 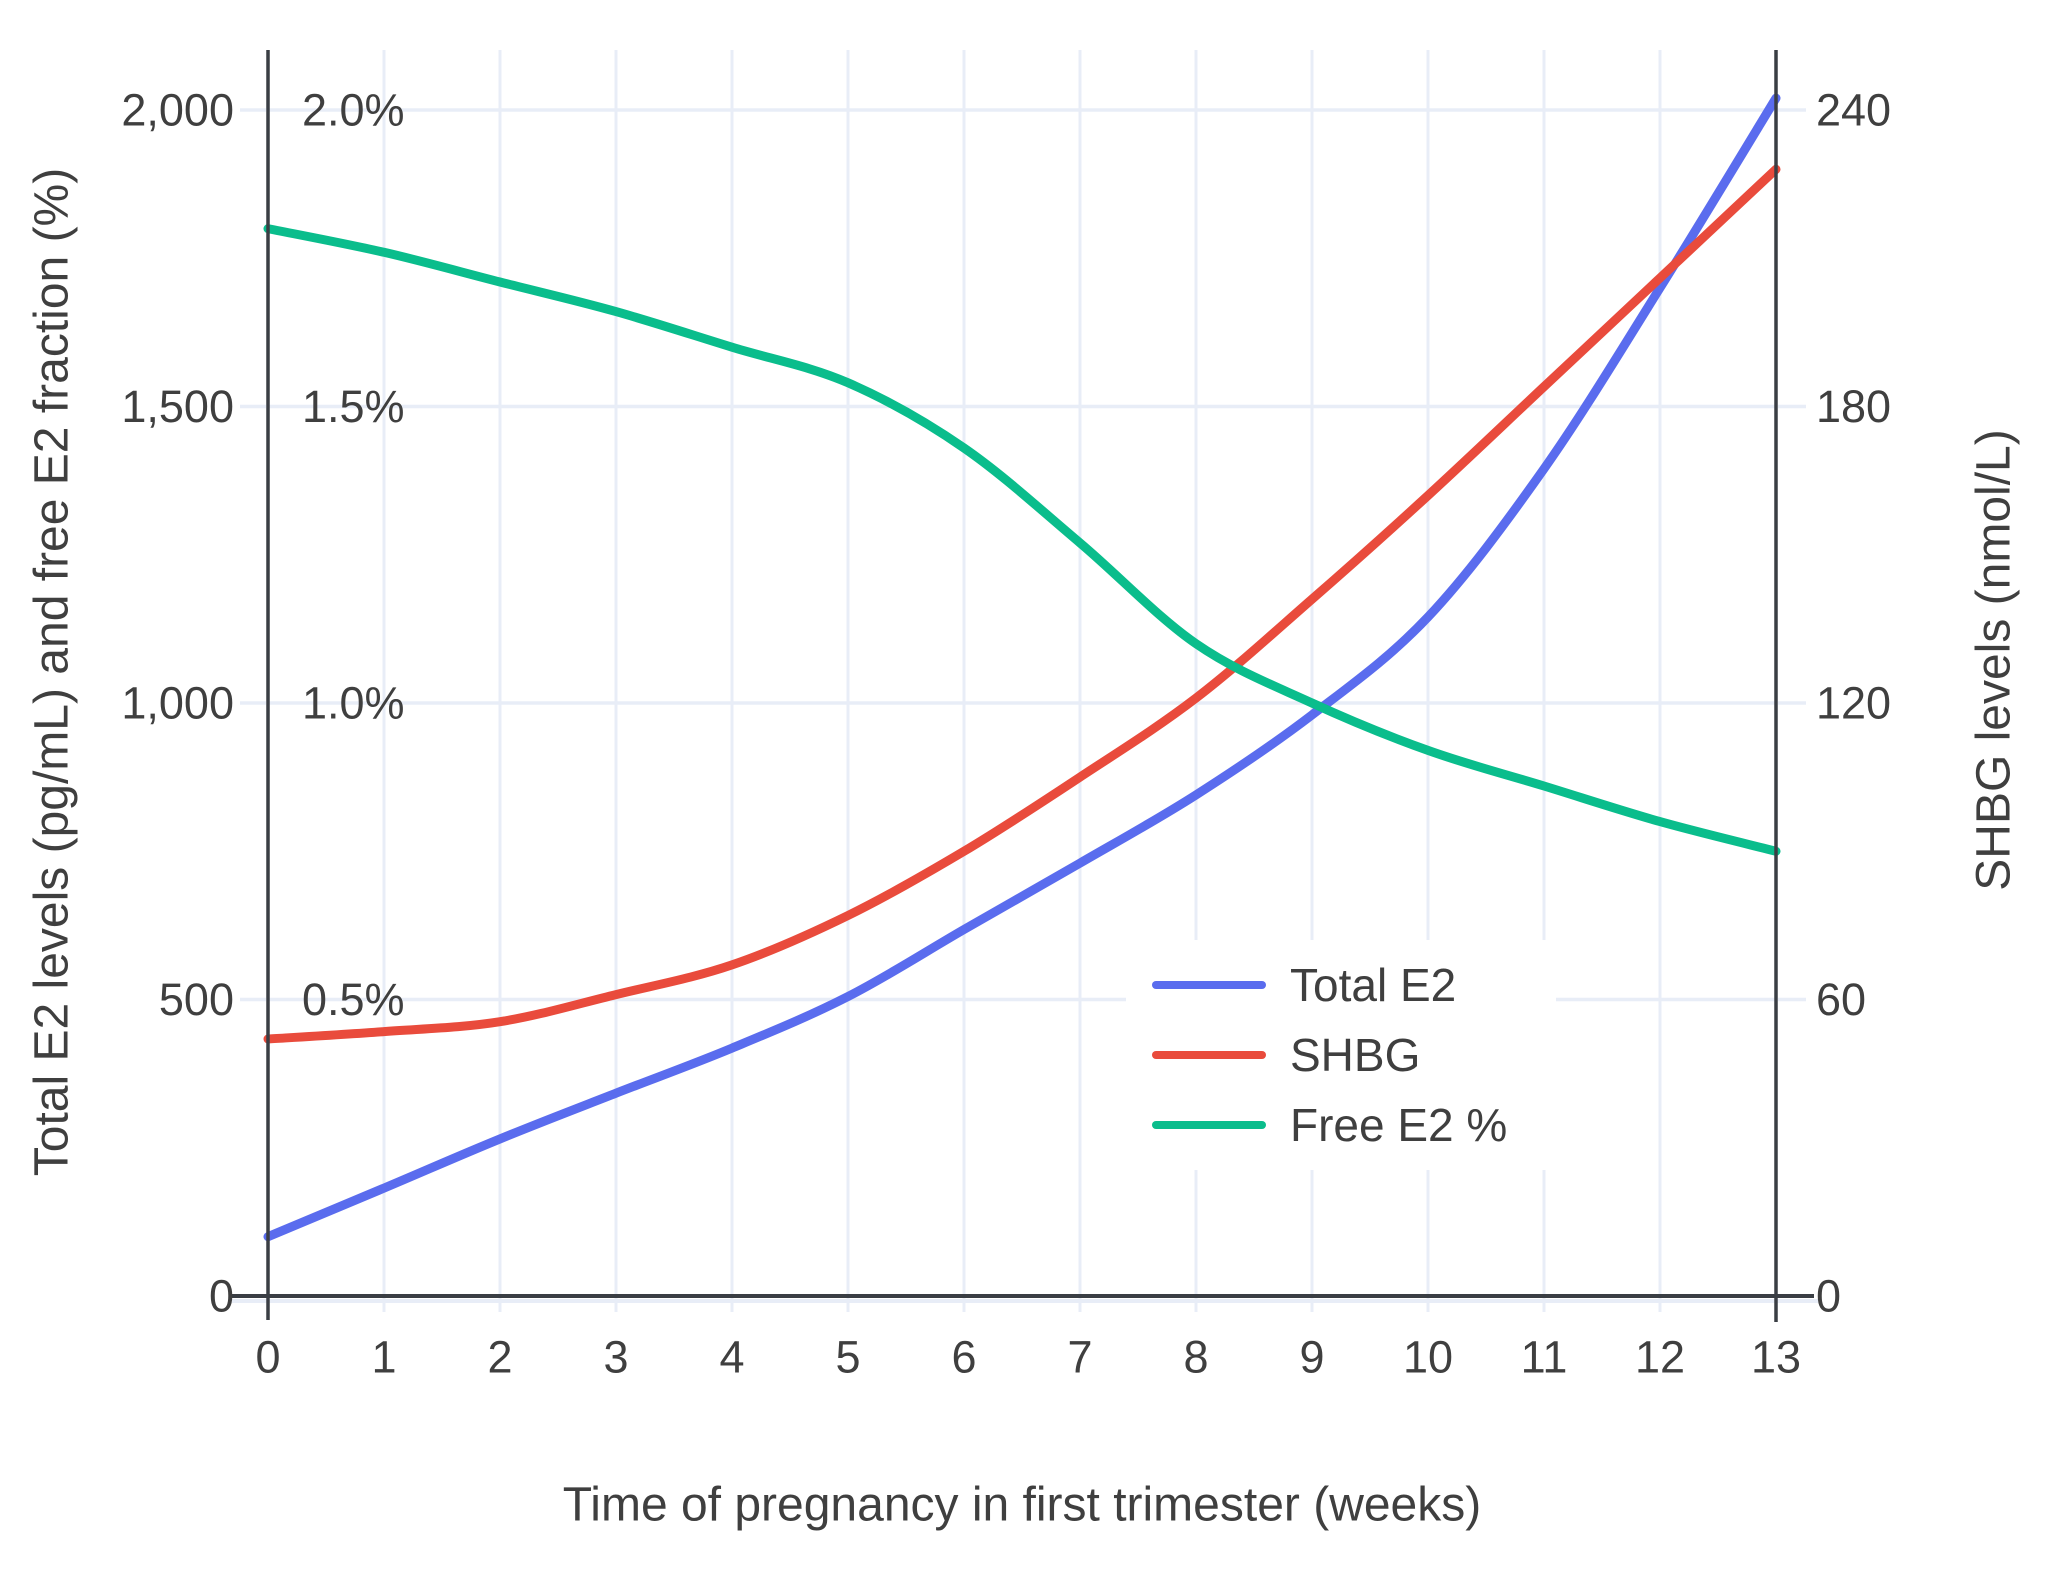 I want to click on x-tick-label-9: 9, so click(x=1311, y=1357).